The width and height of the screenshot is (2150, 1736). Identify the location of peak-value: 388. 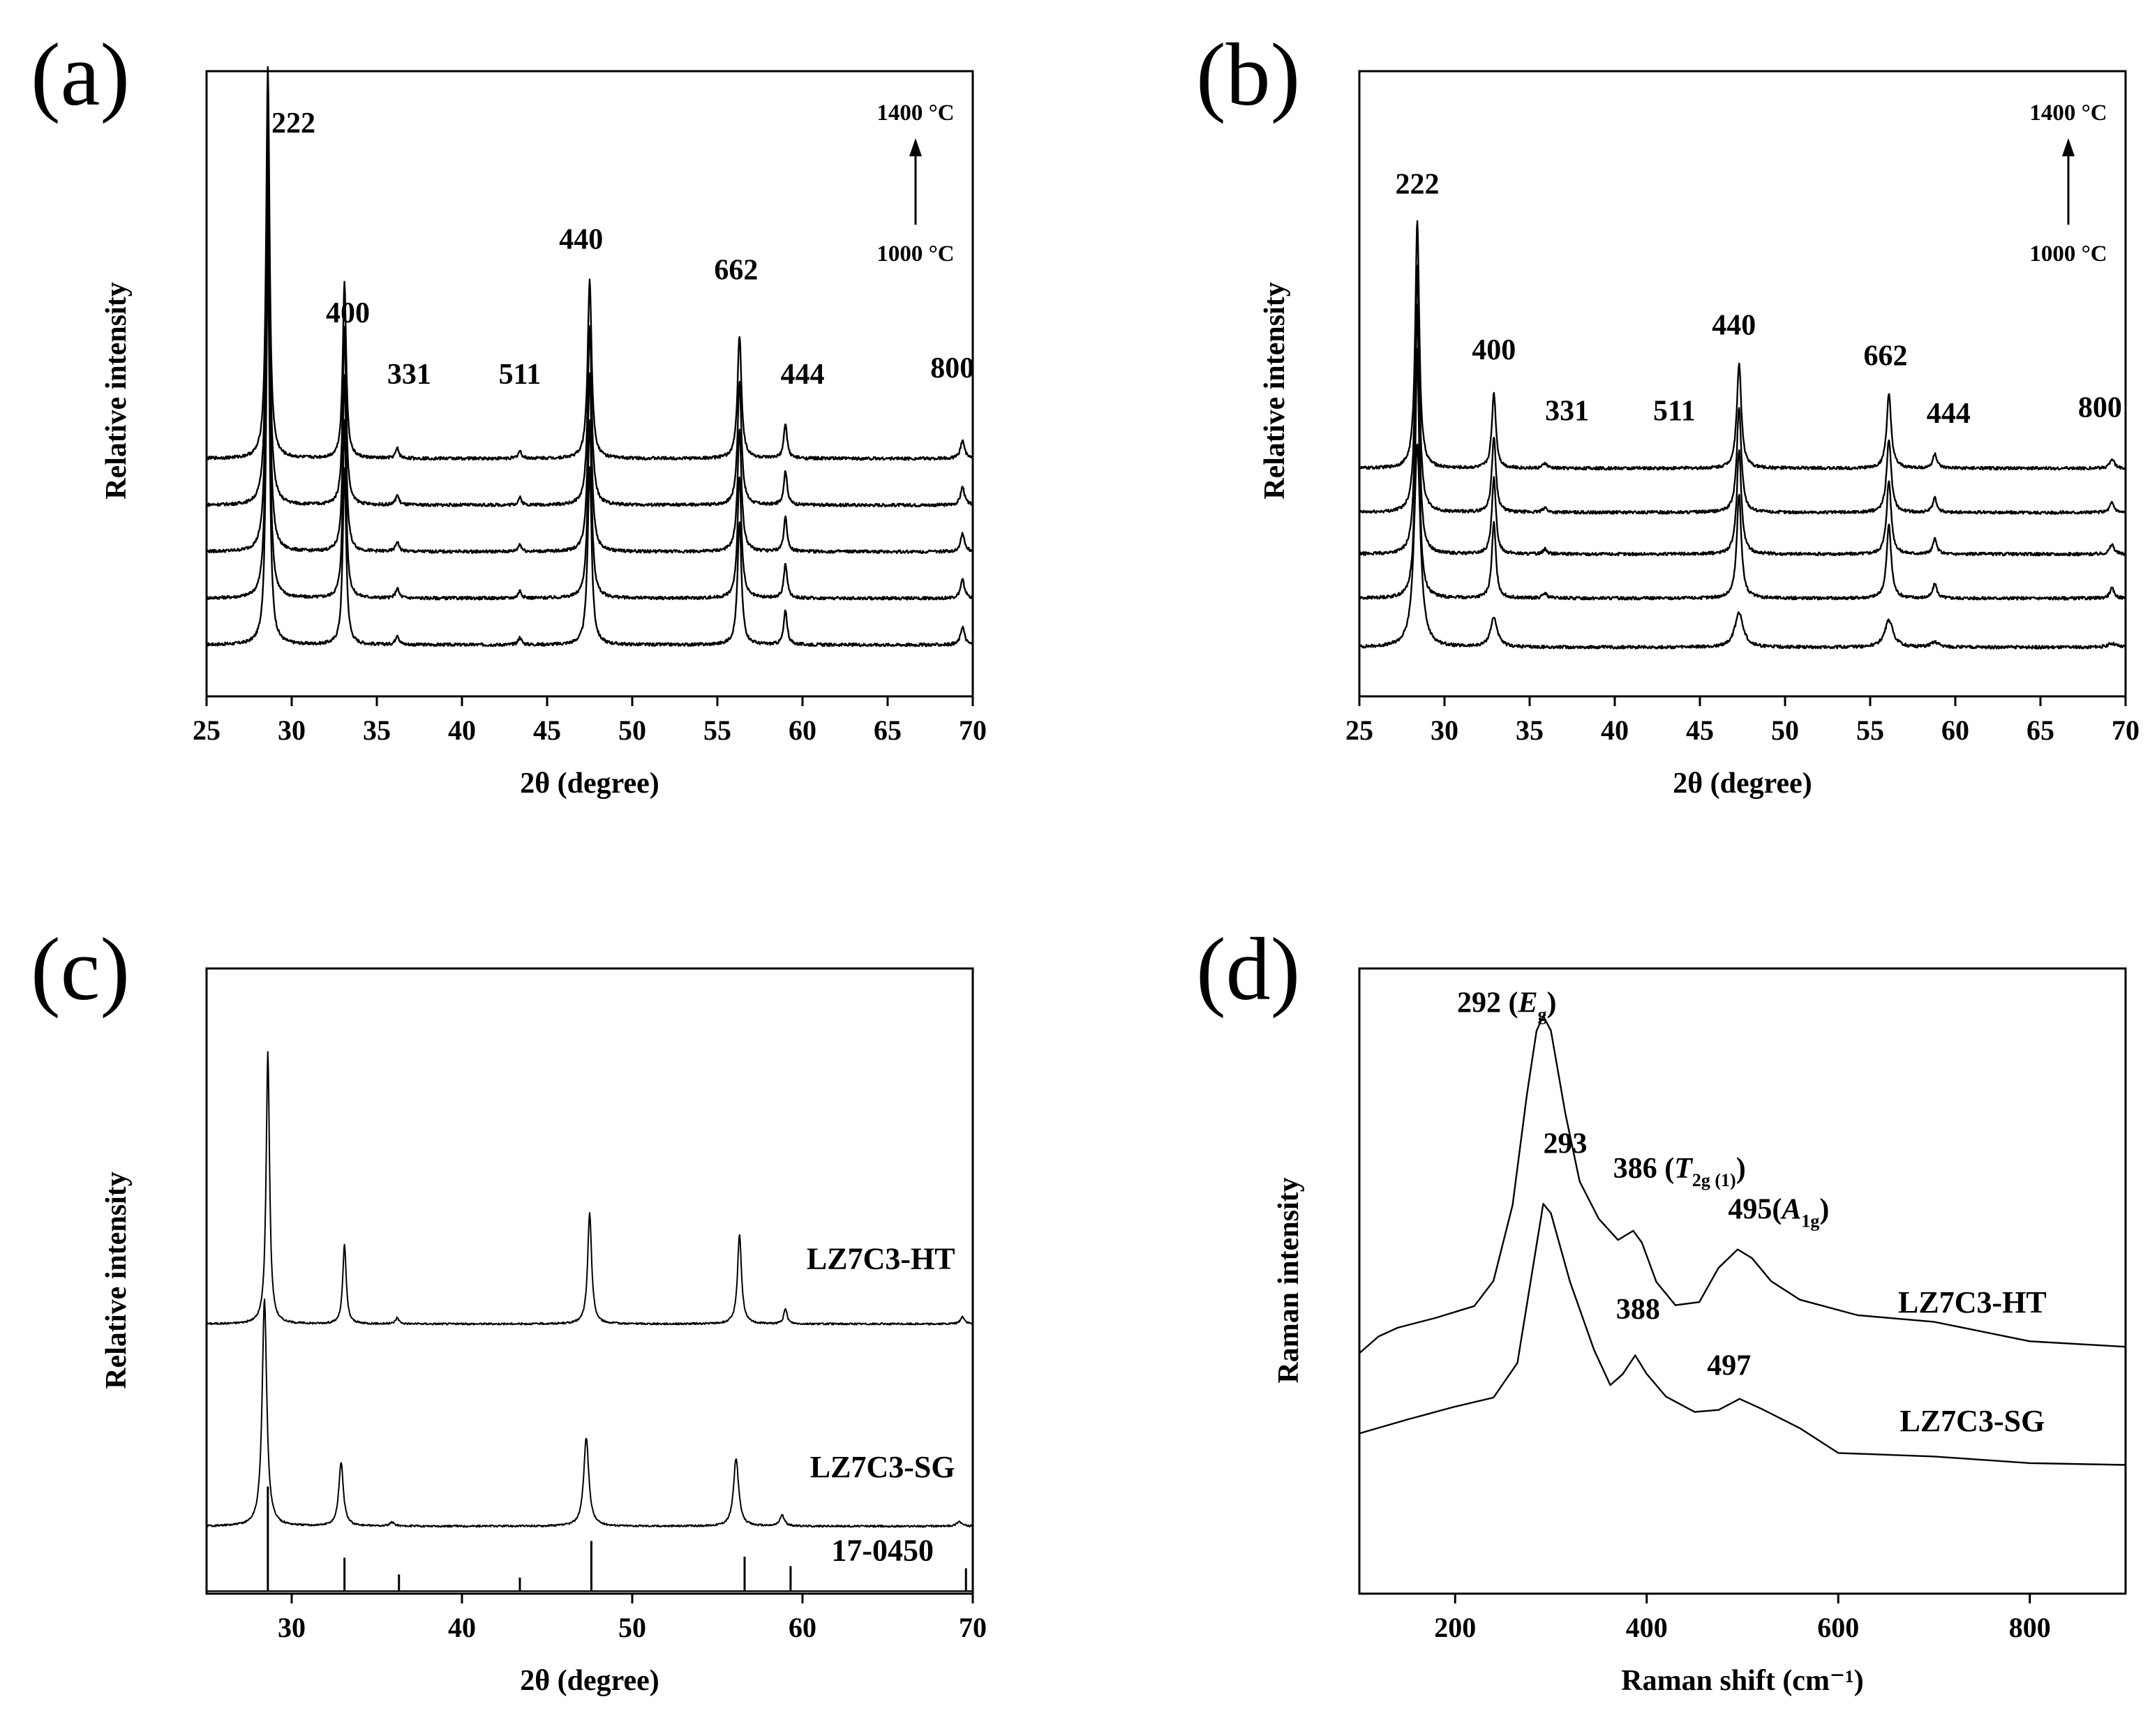
(1638, 1310).